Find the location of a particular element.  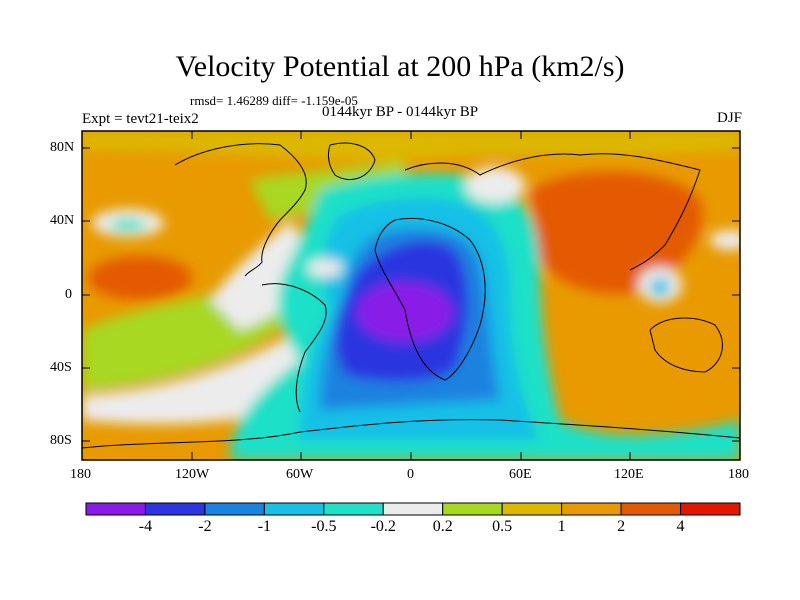

colorbar-tick-label: -2 is located at coordinates (205, 526).